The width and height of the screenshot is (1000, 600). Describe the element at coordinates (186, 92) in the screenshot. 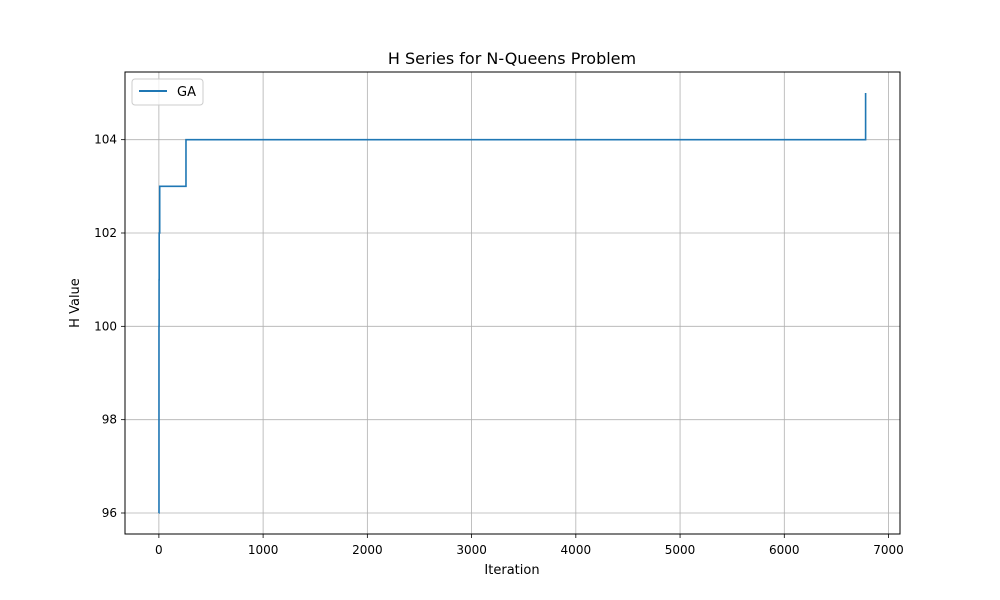

I see `legend-label-ga: GA` at that location.